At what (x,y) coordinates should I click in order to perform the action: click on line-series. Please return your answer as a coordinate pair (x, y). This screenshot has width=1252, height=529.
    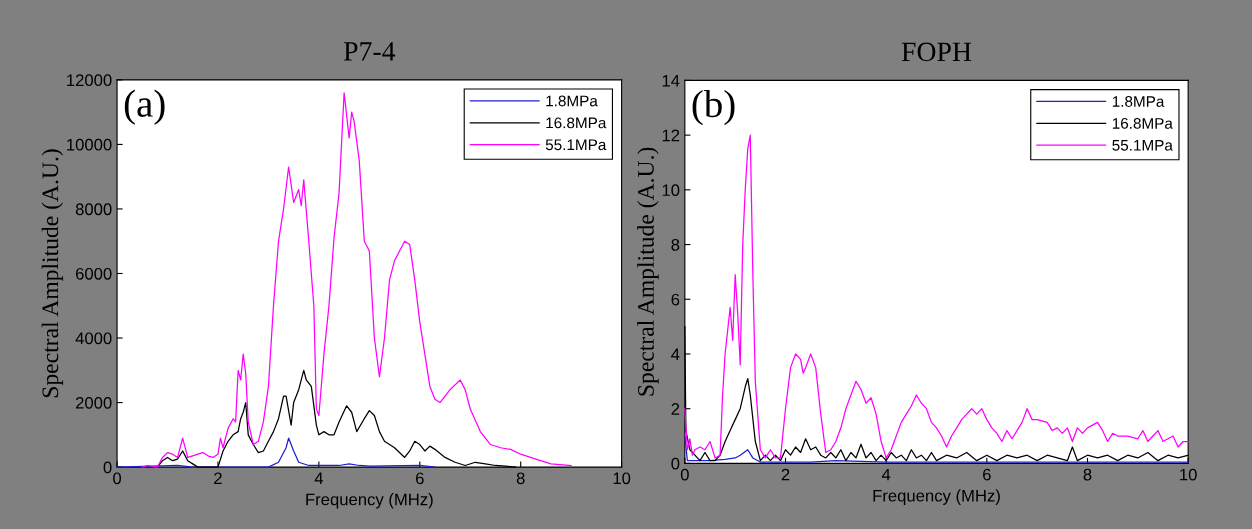
    Looking at the image, I should click on (276, 452).